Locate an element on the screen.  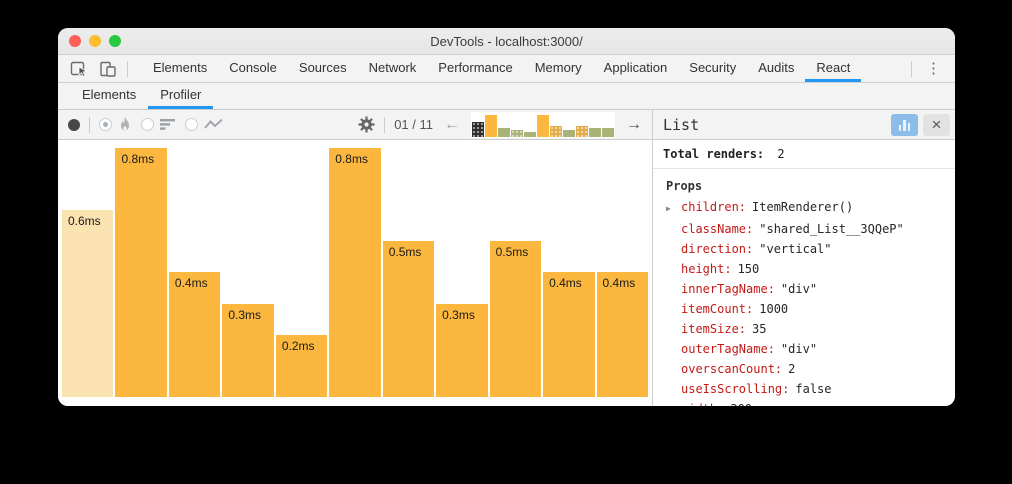
commit-bar-6: 0.8ms is located at coordinates (355, 272).